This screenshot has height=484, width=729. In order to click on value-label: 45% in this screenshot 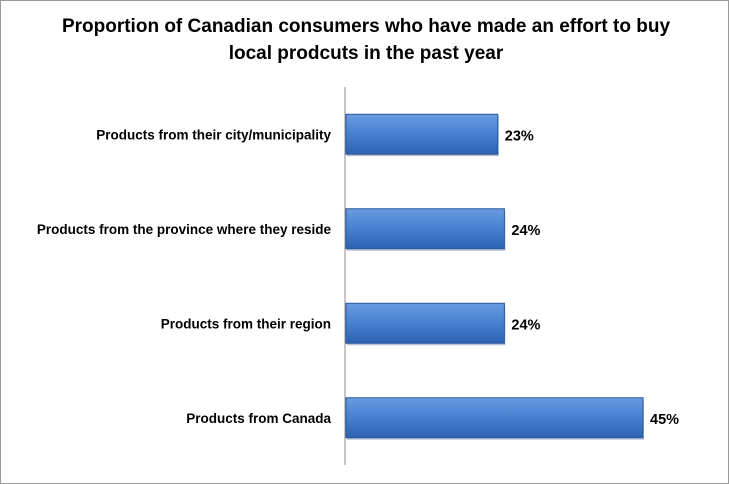, I will do `click(664, 420)`.